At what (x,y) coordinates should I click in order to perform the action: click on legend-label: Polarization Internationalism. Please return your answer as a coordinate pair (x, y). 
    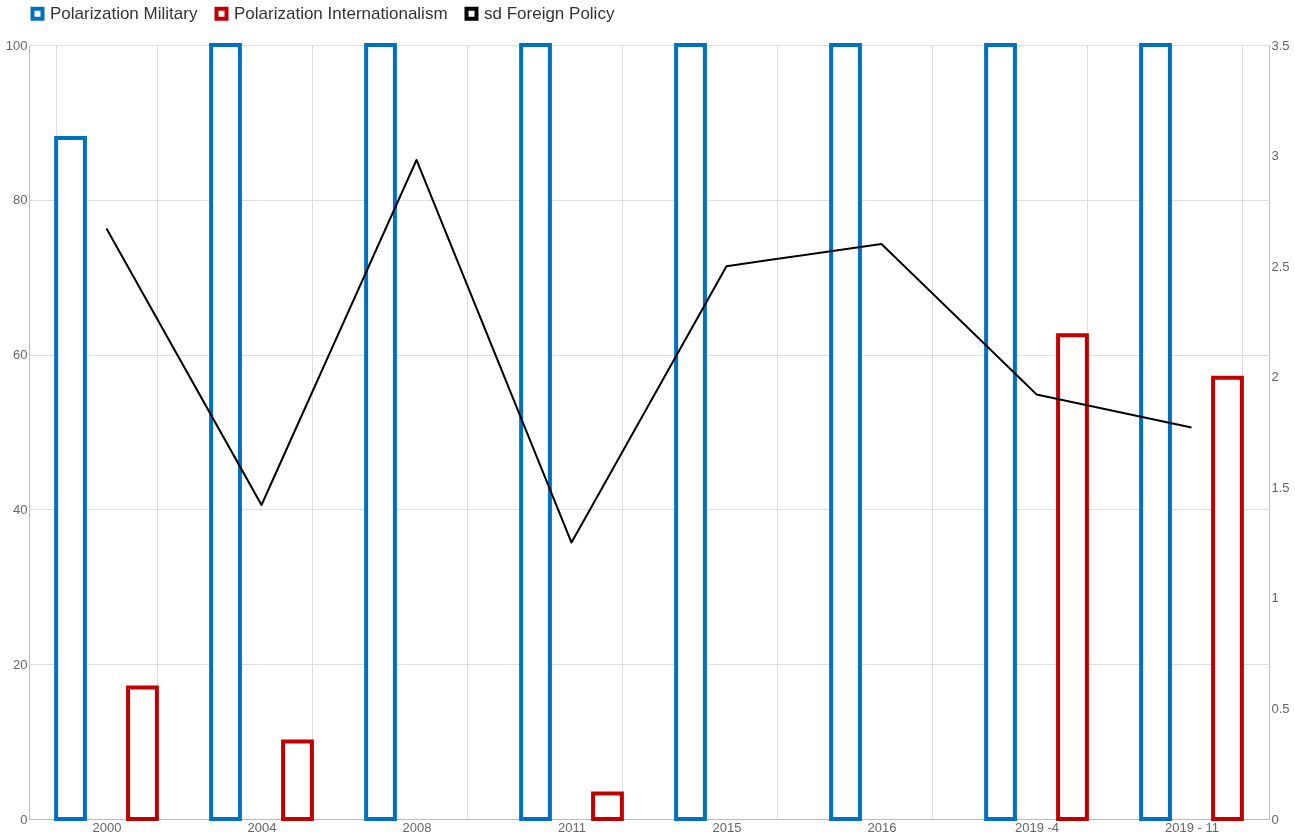
    Looking at the image, I should click on (341, 13).